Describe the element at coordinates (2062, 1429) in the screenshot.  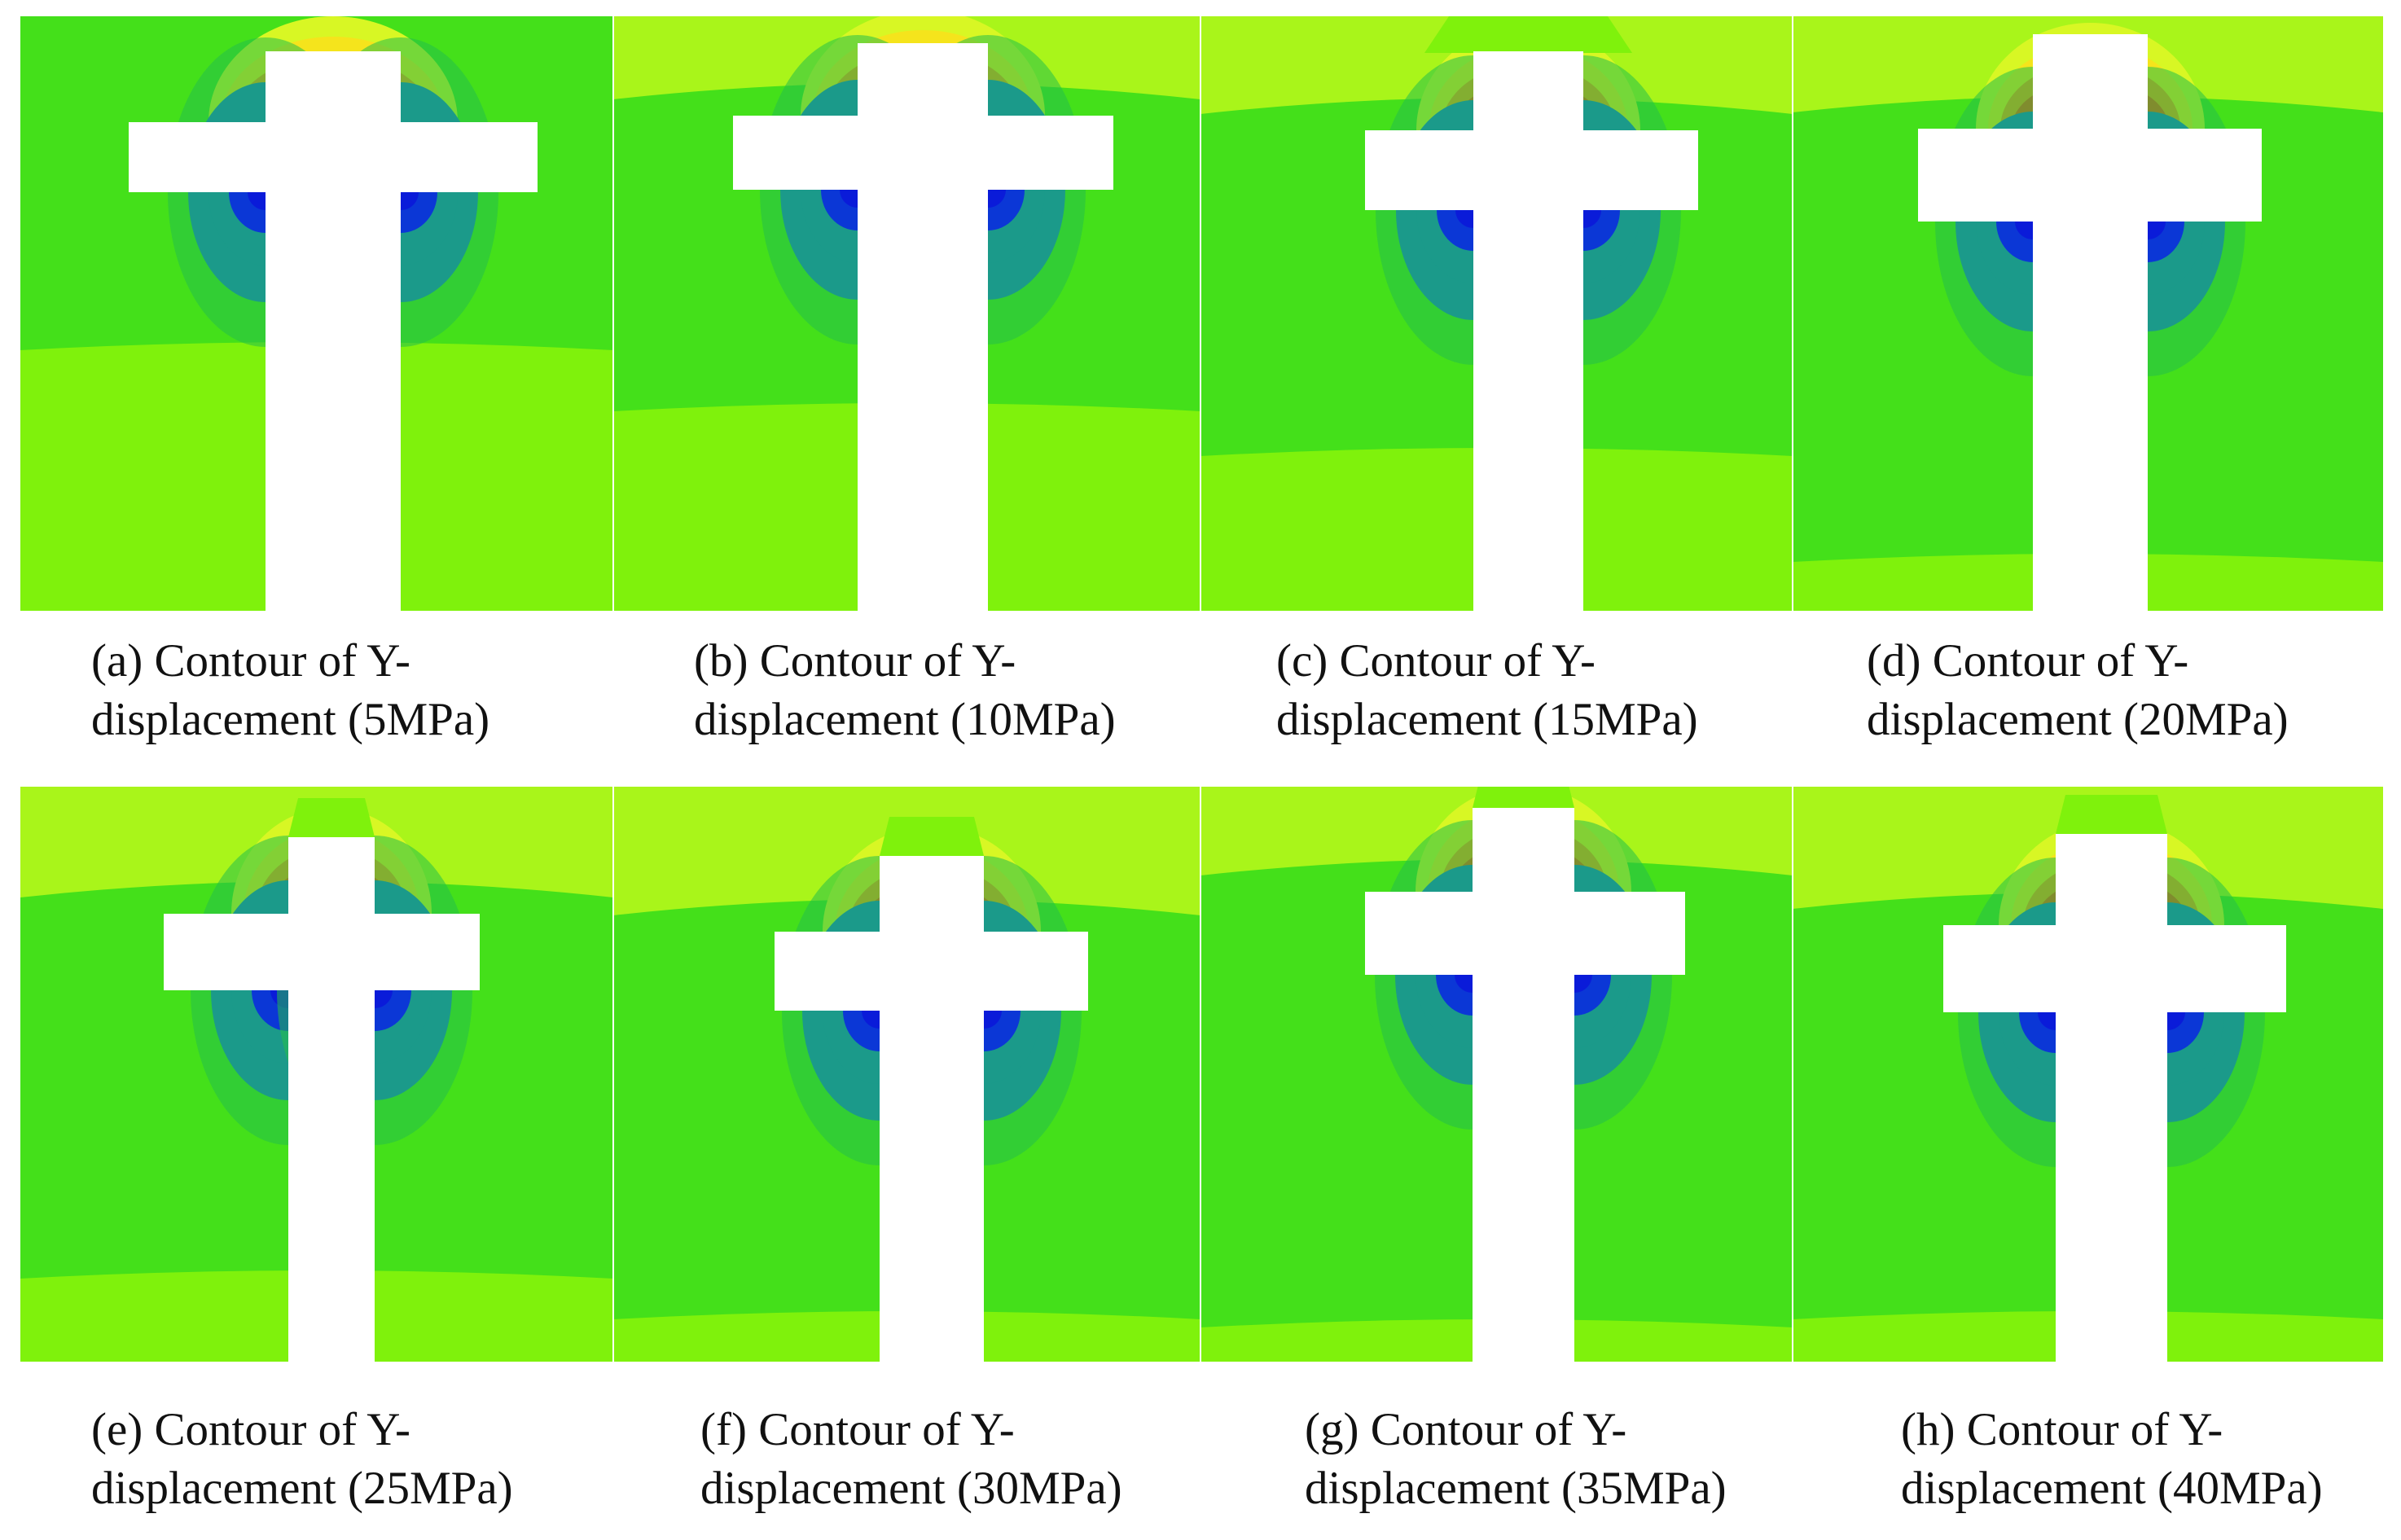
I see `caption-h-line1: (h) Contour of Y-` at that location.